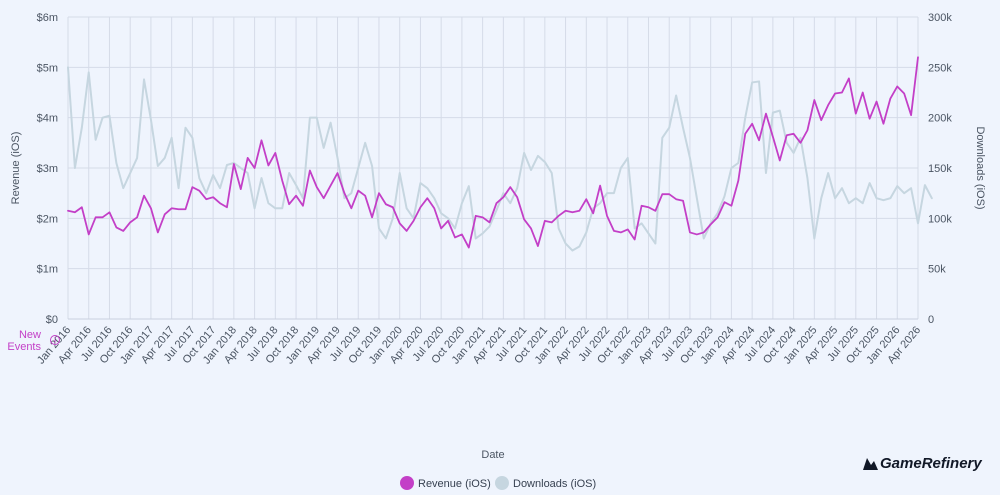  What do you see at coordinates (55, 340) in the screenshot?
I see `info-icon` at bounding box center [55, 340].